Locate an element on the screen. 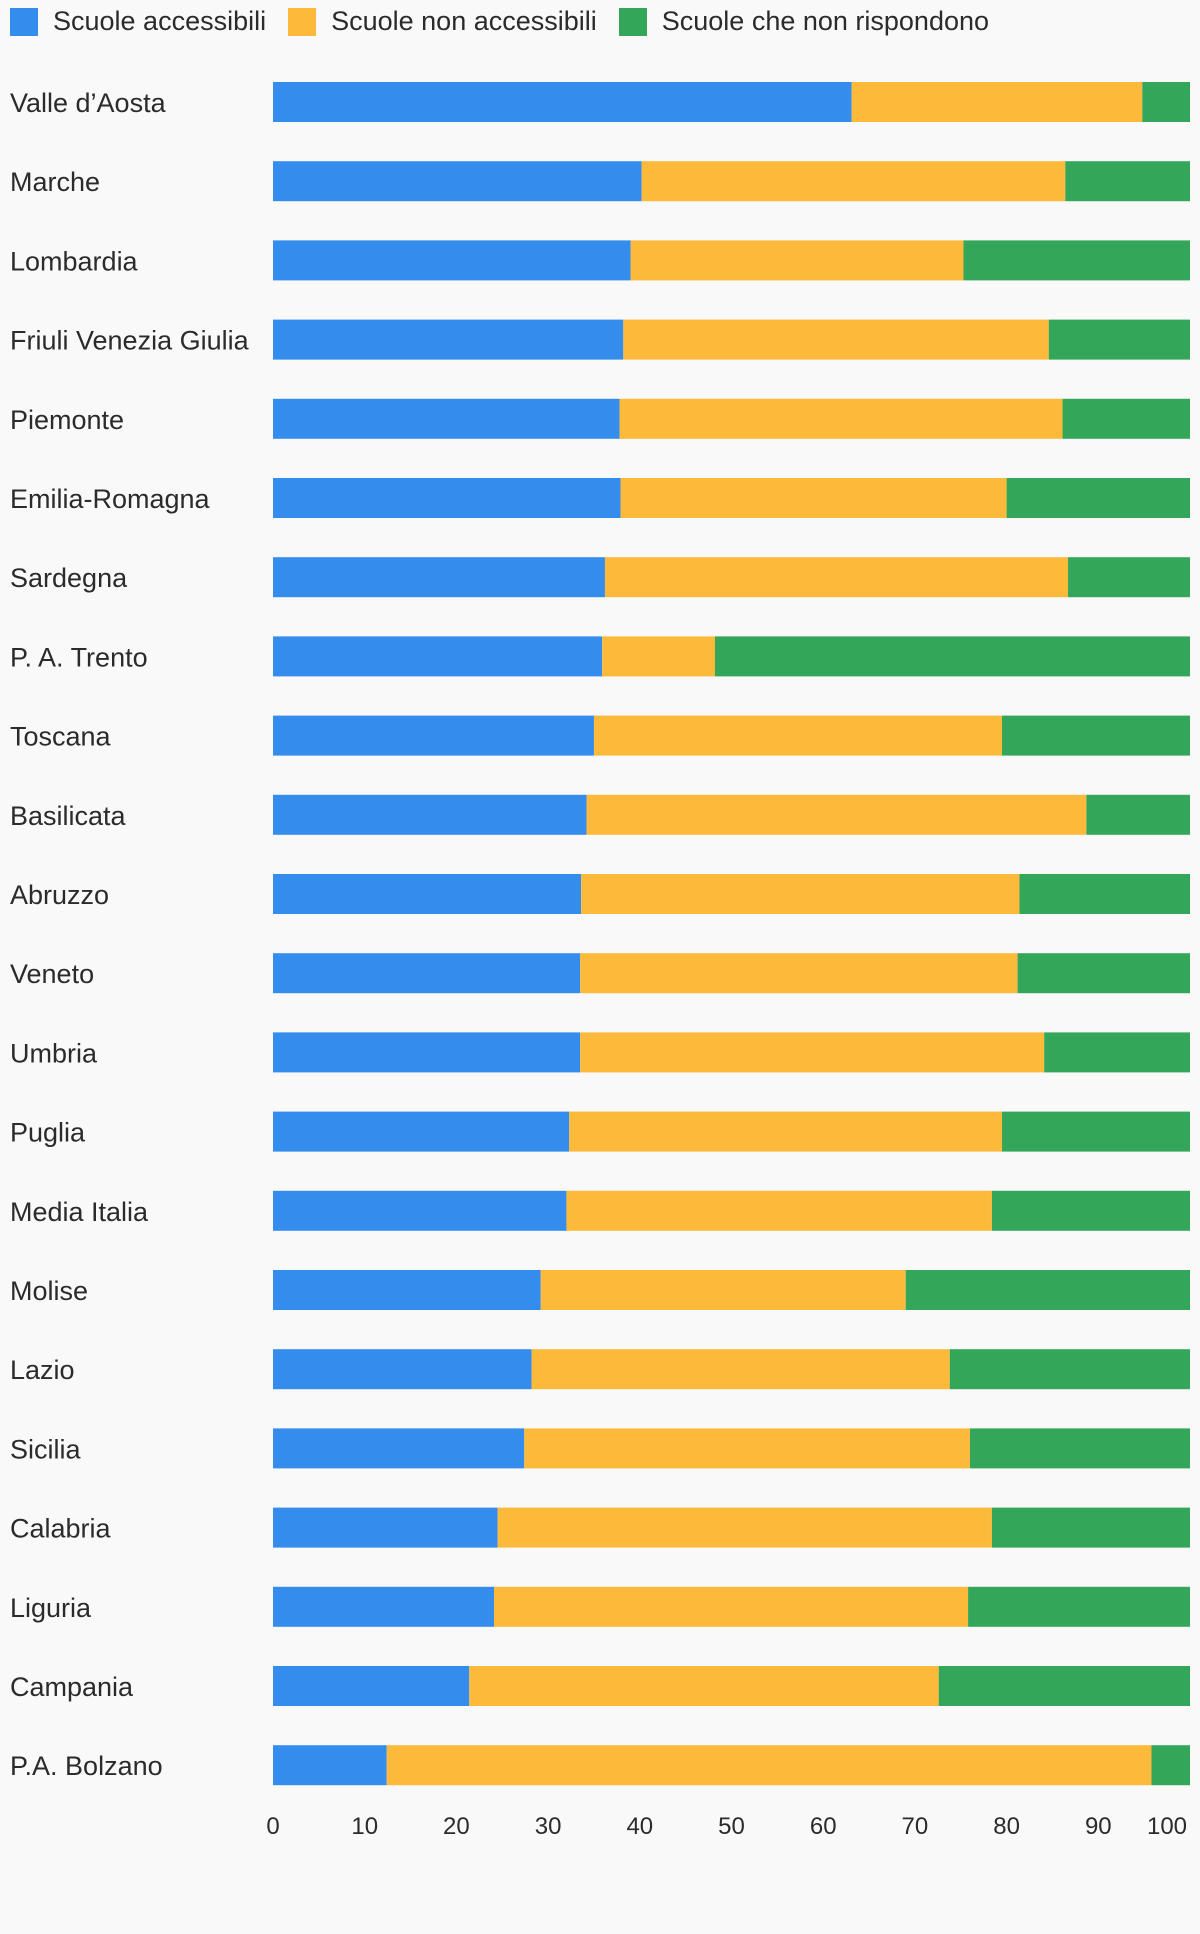 The image size is (1200, 1934). legend-label-accessibili: Scuole accessibili is located at coordinates (160, 21).